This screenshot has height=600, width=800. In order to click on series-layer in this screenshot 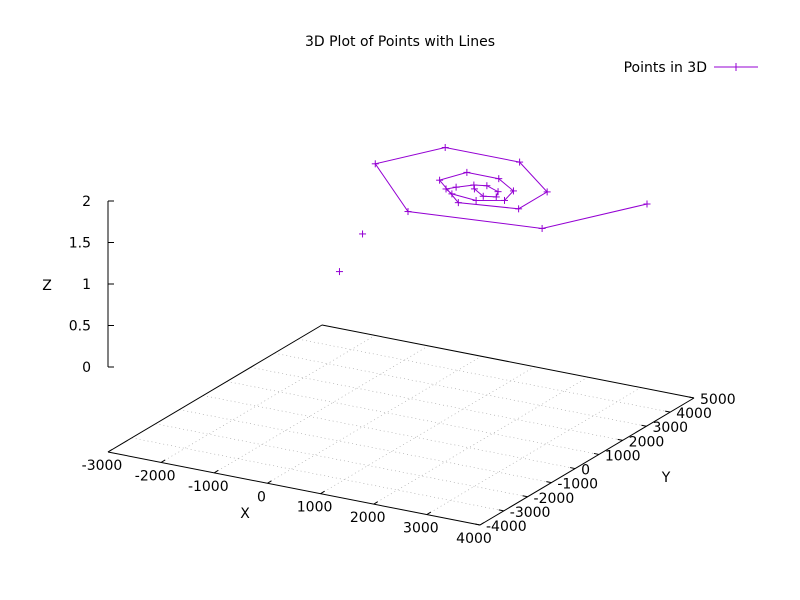, I will do `click(493, 209)`.